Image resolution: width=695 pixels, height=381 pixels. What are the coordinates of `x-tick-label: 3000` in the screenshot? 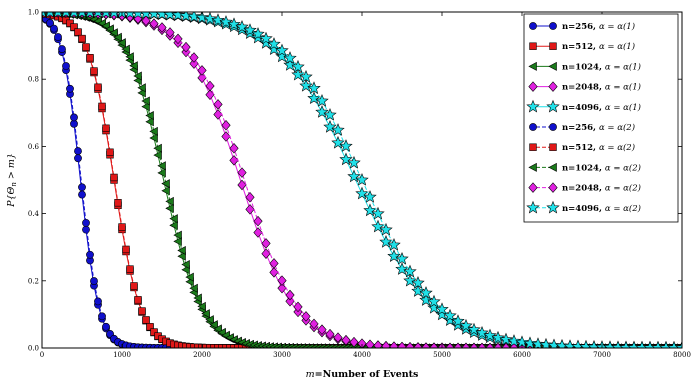 It's located at (282, 355).